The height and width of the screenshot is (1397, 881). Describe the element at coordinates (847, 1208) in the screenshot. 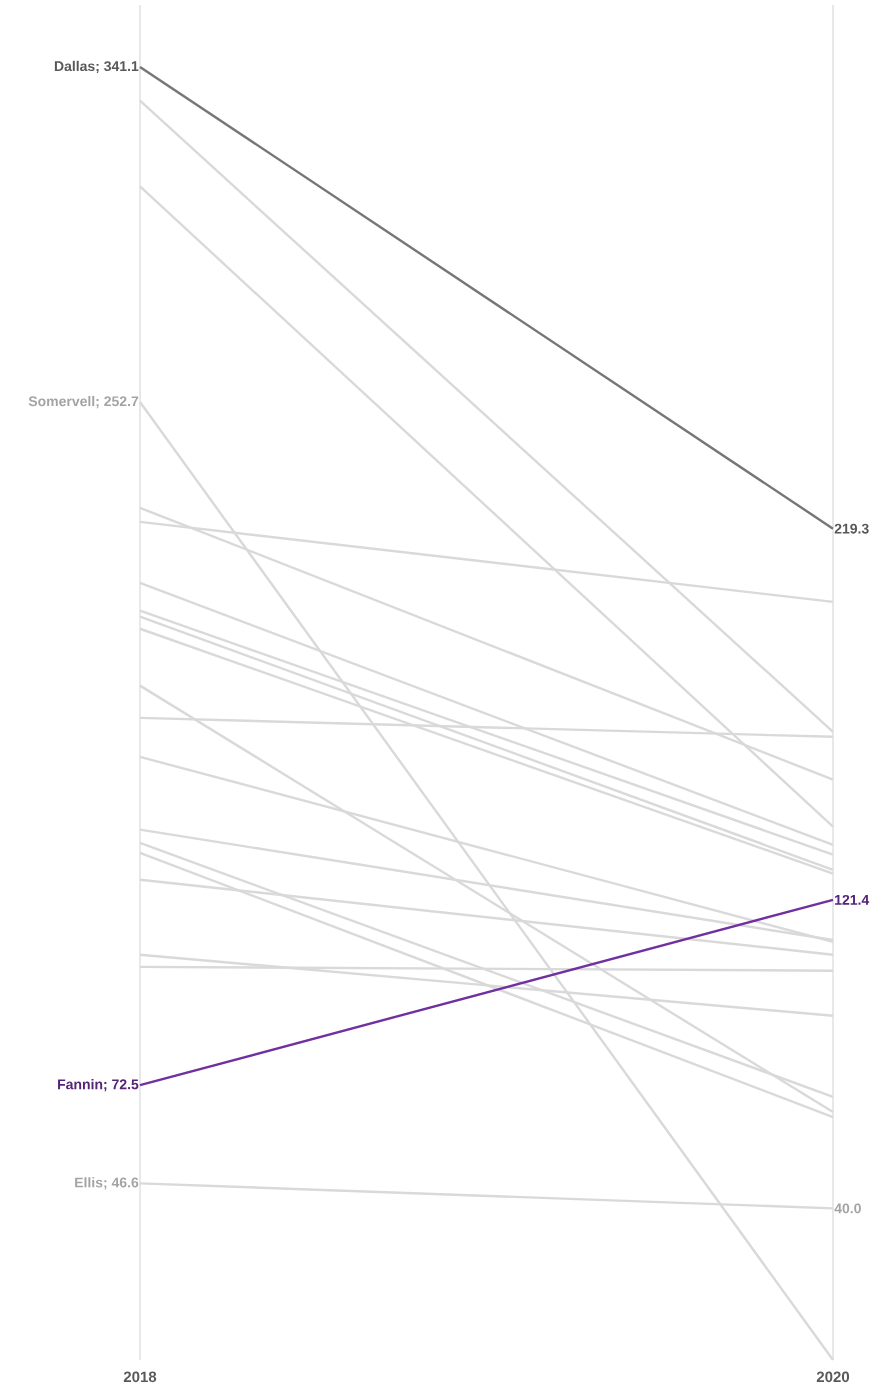

I see `data-label: 40.0` at that location.